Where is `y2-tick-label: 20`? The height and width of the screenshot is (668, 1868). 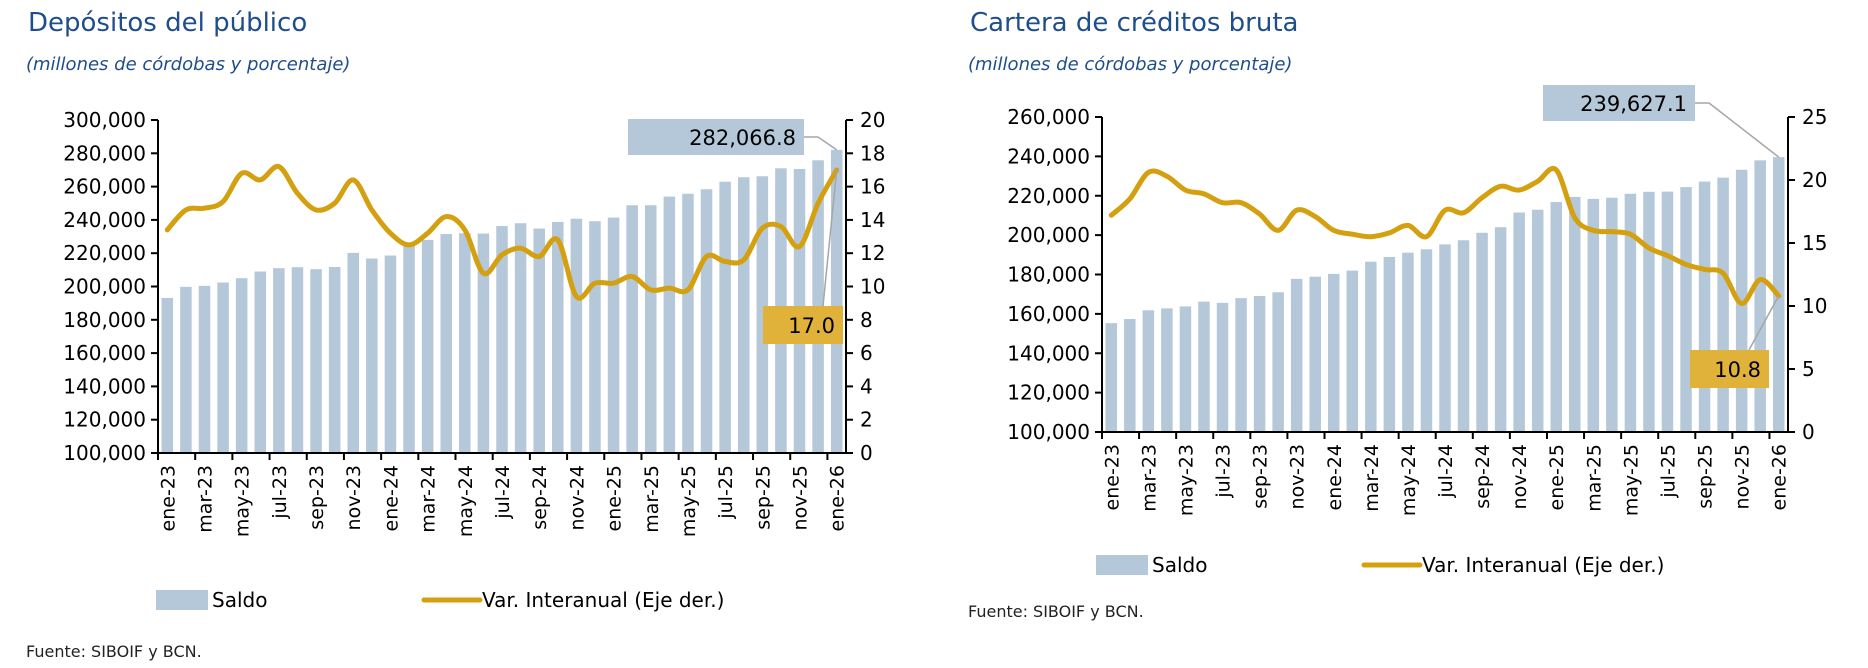
y2-tick-label: 20 is located at coordinates (1814, 180).